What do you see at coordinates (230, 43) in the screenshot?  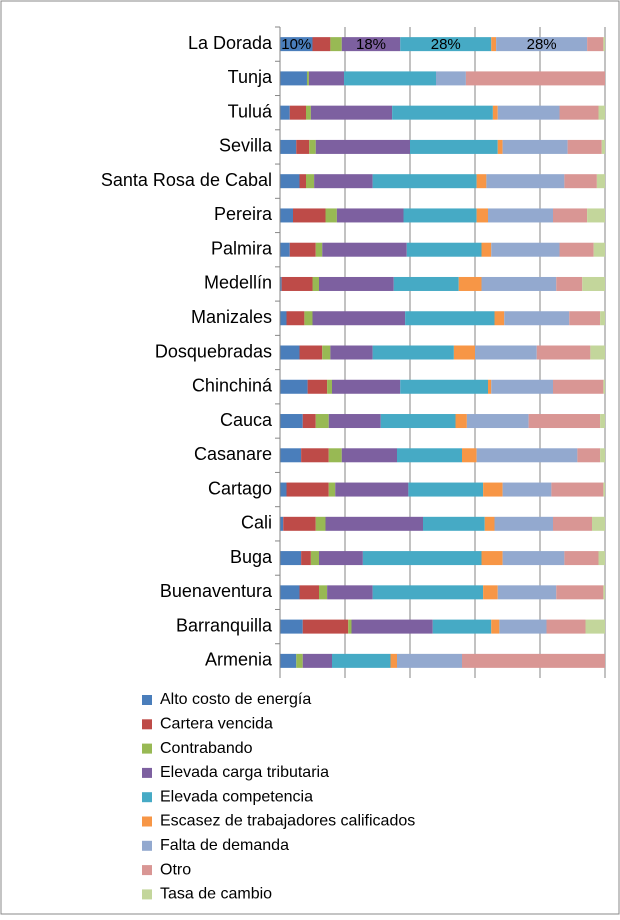 I see `y-tick-label: La Dorada` at bounding box center [230, 43].